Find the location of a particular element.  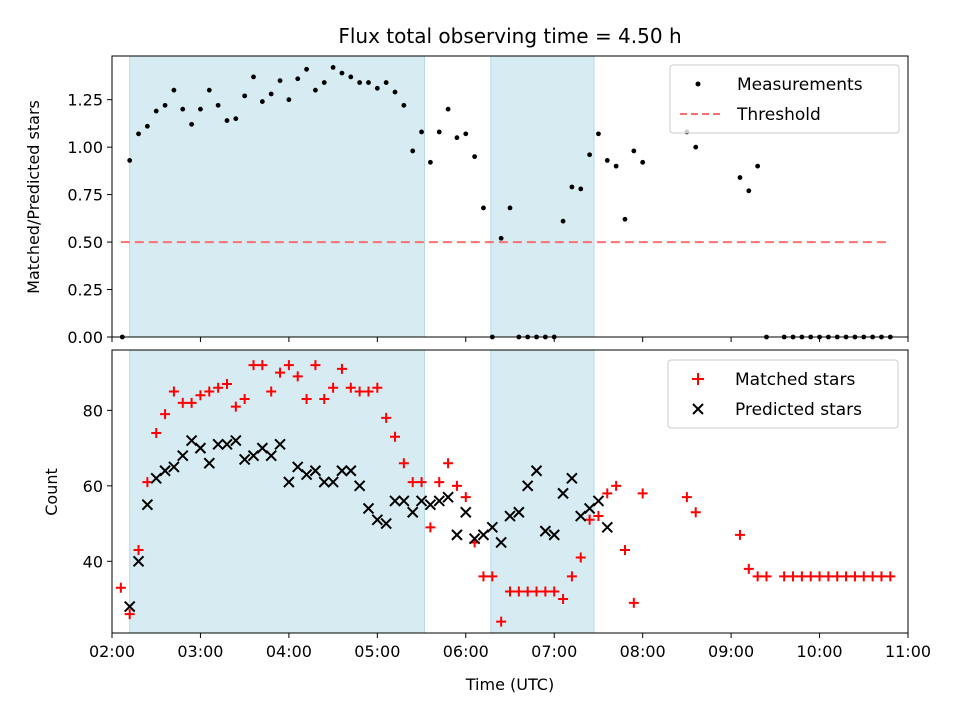

top-y-tick-label: 0.25 is located at coordinates (85, 290).